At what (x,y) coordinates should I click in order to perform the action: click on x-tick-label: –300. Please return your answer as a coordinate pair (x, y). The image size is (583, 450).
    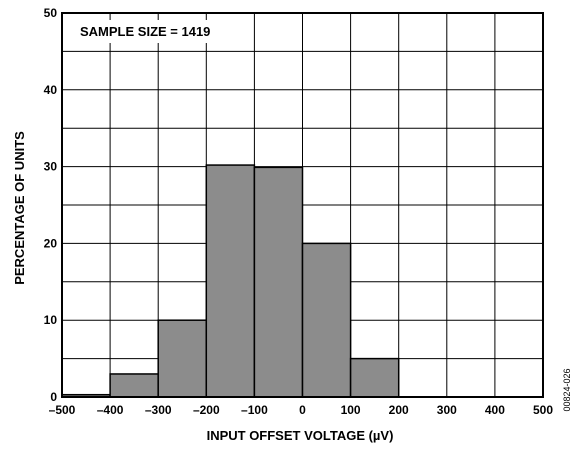
    Looking at the image, I should click on (158, 410).